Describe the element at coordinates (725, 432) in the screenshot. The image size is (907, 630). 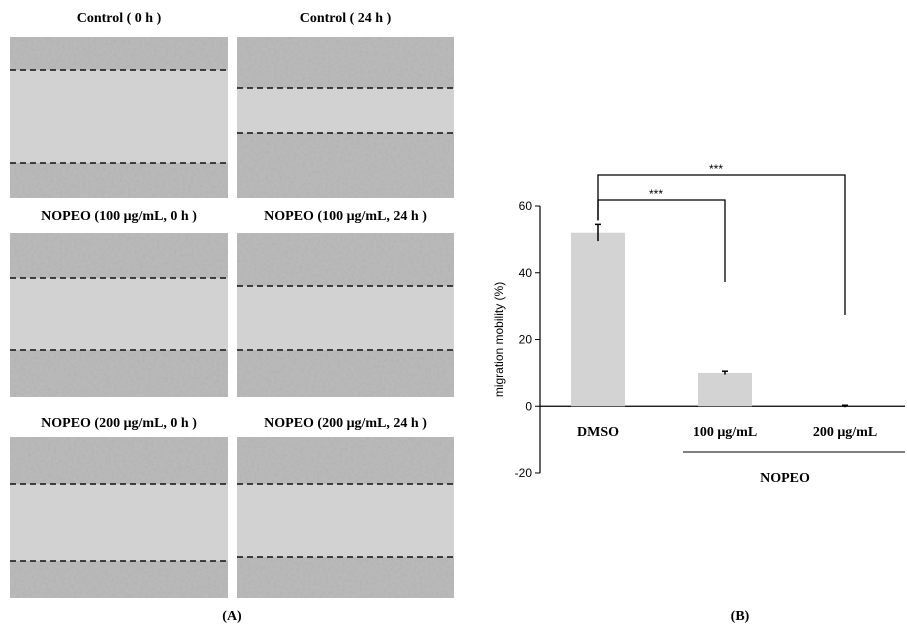
I see `x-tick-label: 100 μg/mL` at that location.